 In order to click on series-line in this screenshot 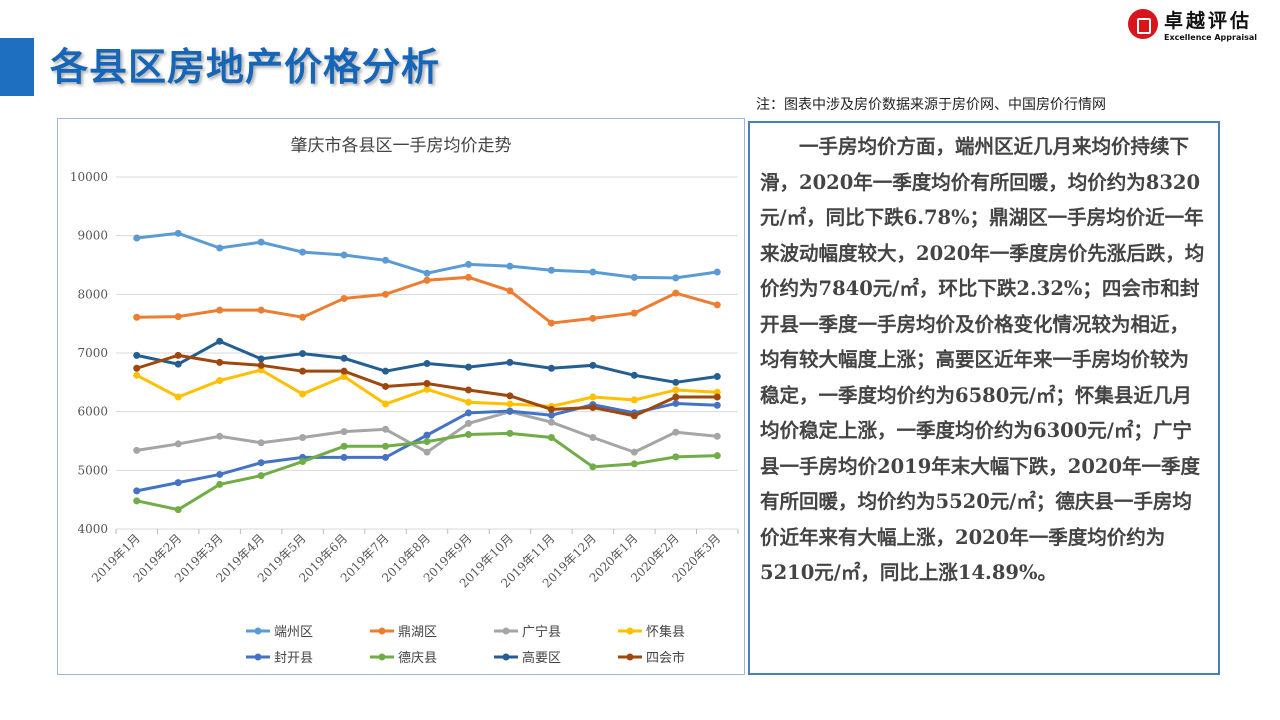, I will do `click(427, 300)`.